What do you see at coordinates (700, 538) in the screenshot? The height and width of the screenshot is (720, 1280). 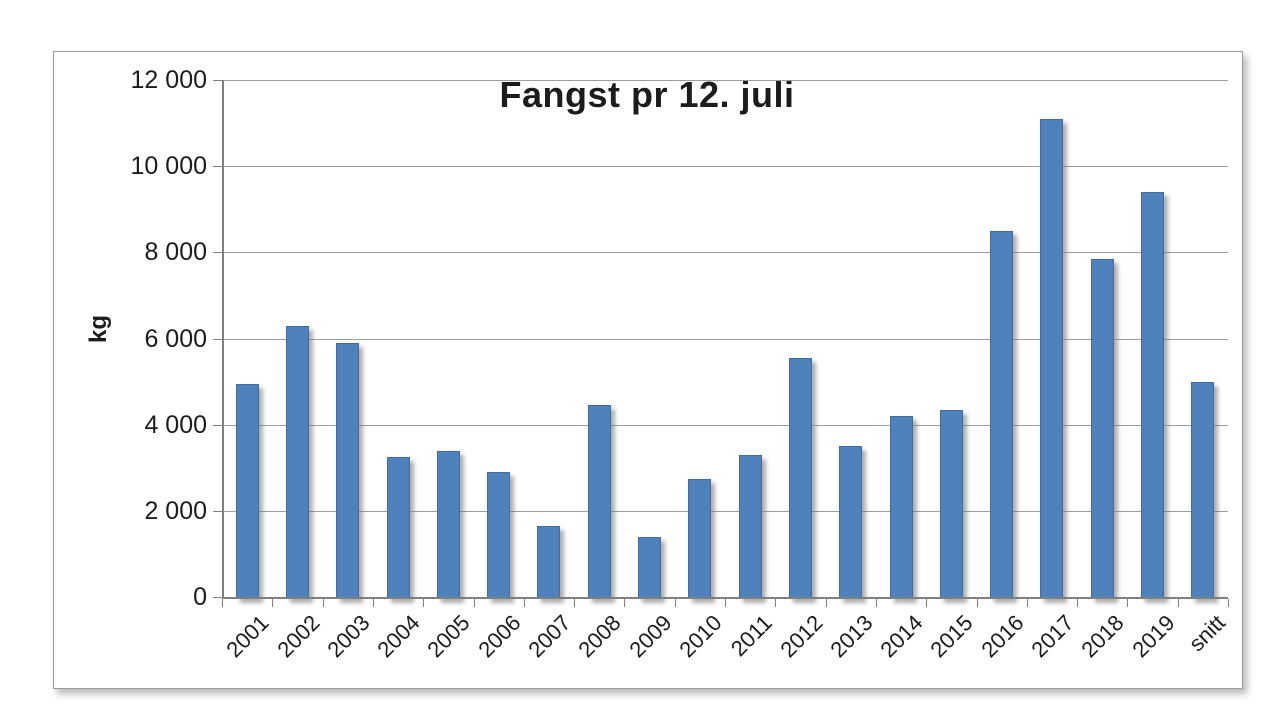 I see `bar-2010` at bounding box center [700, 538].